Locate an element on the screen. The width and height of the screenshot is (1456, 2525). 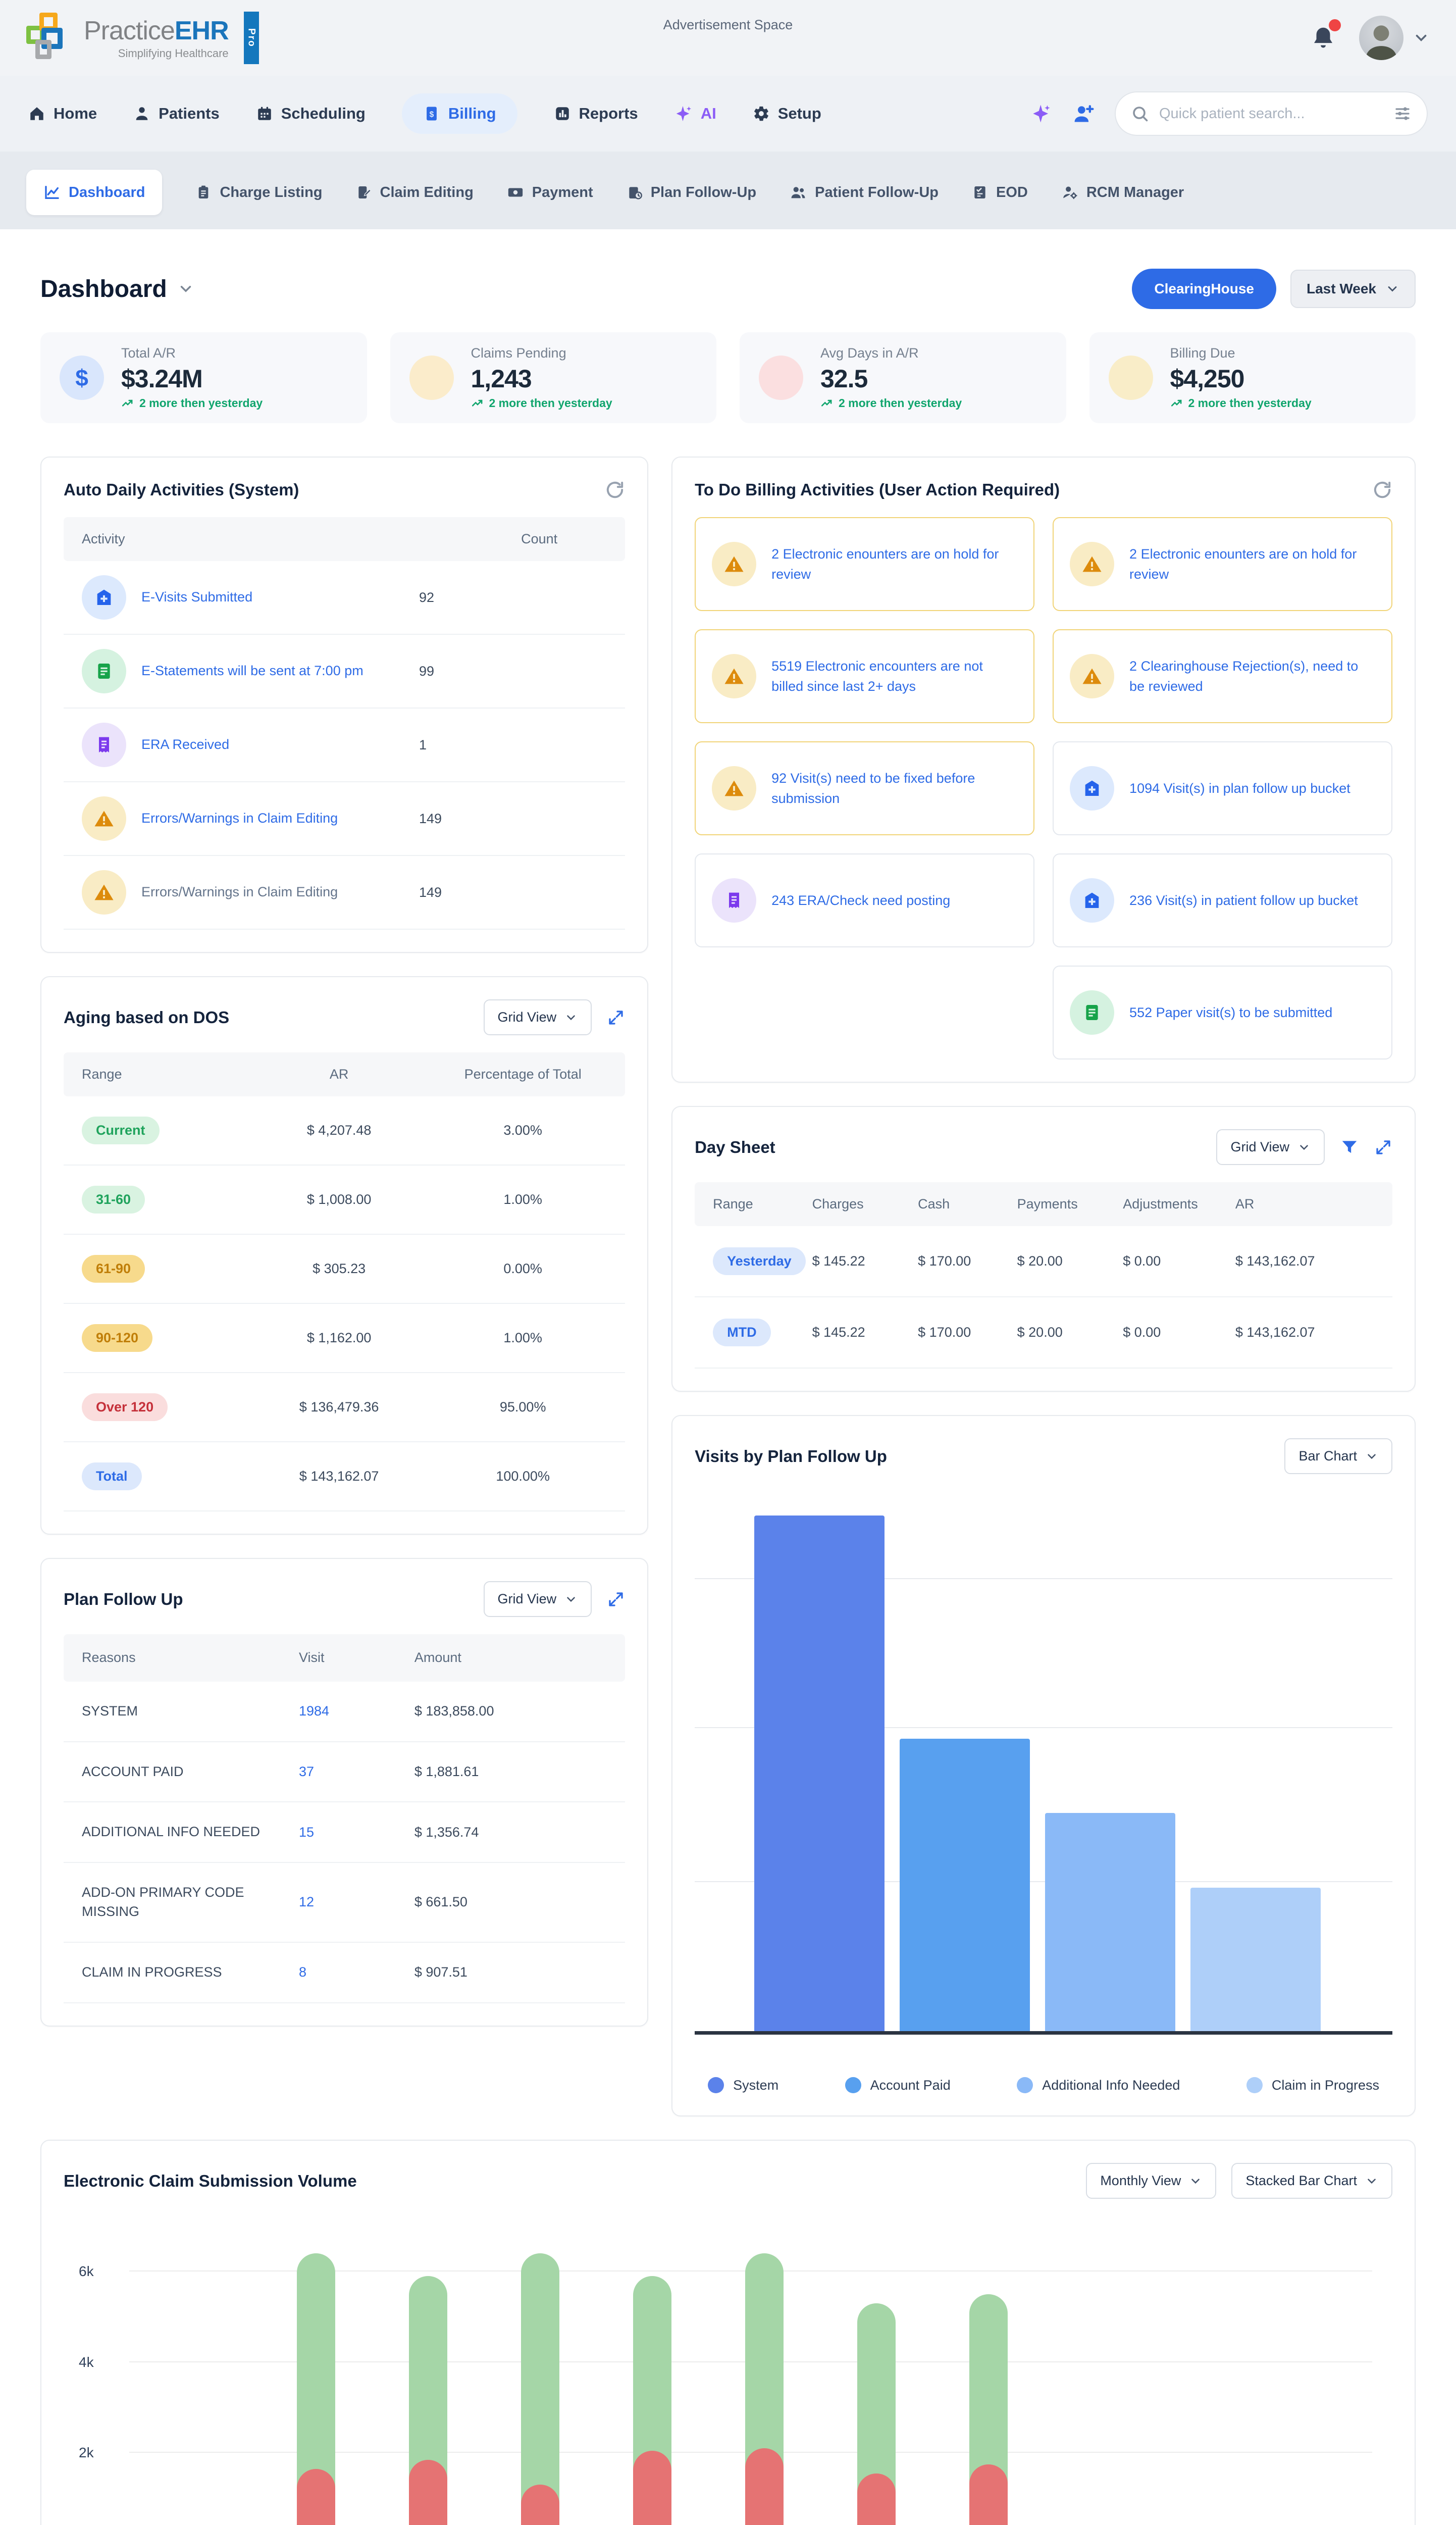
ar-value: $ 4,207.48 is located at coordinates (339, 1130).